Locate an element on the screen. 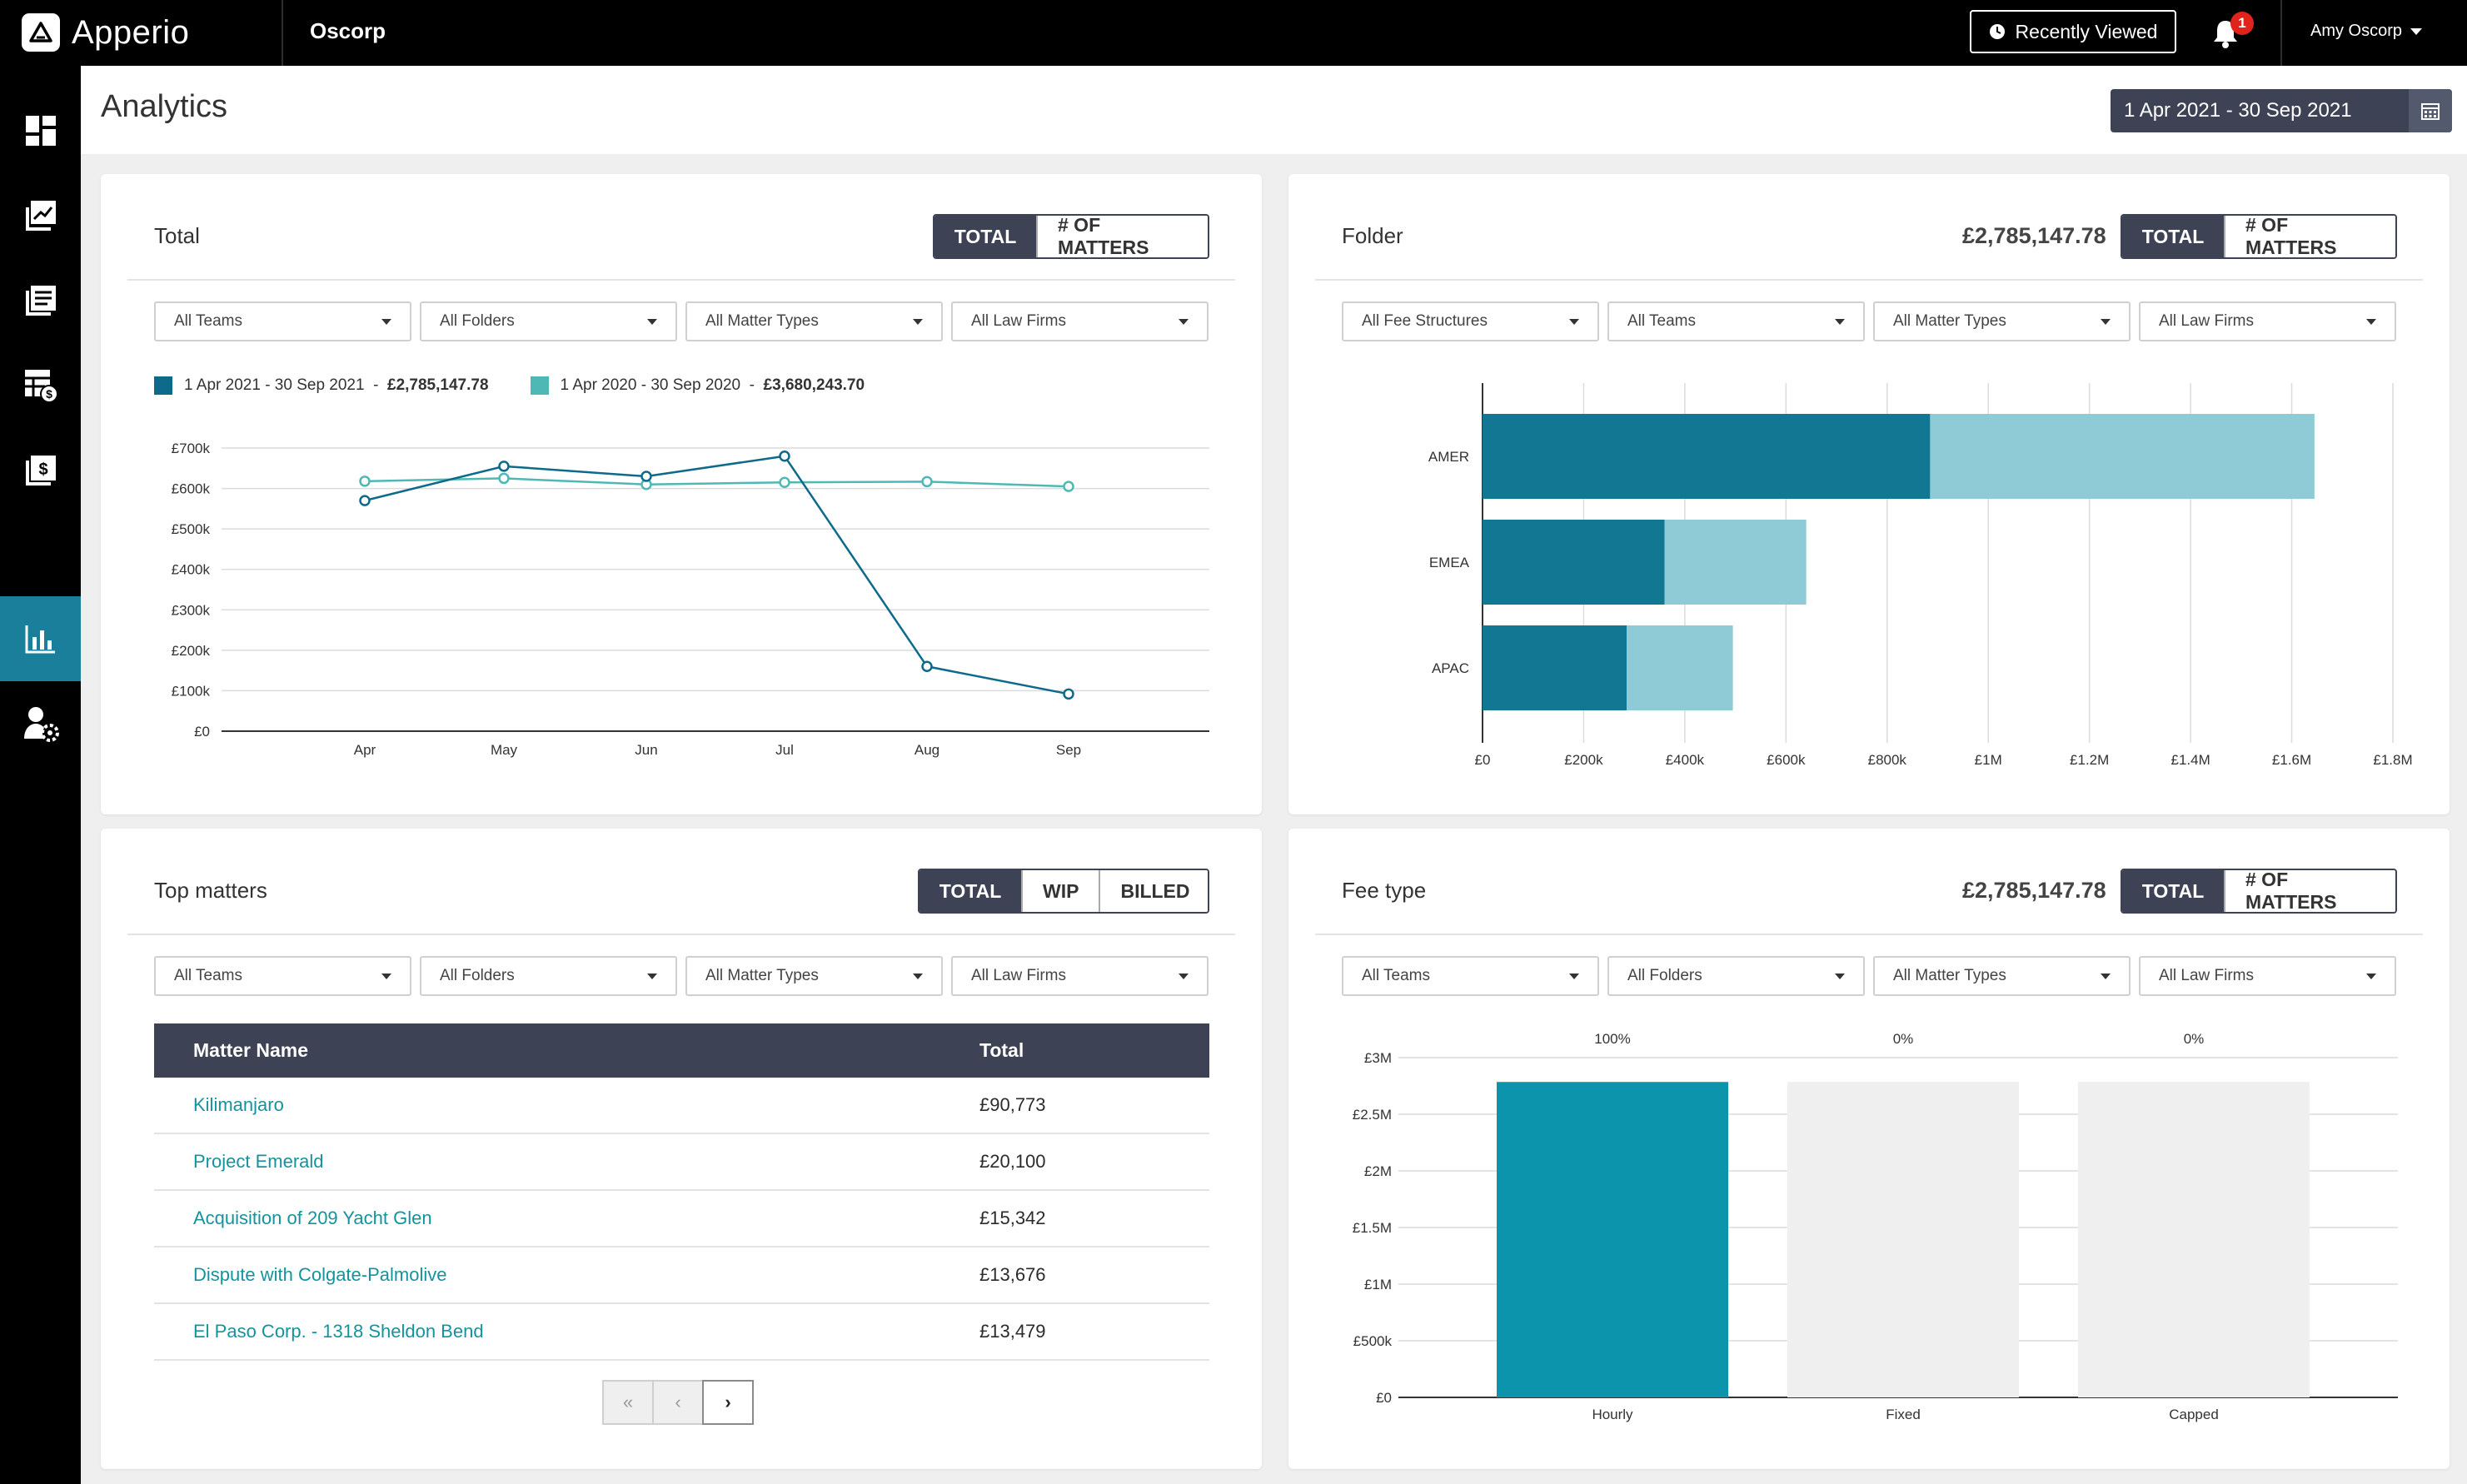 This screenshot has height=1484, width=2467. sidebar-item-trends is located at coordinates (40, 216).